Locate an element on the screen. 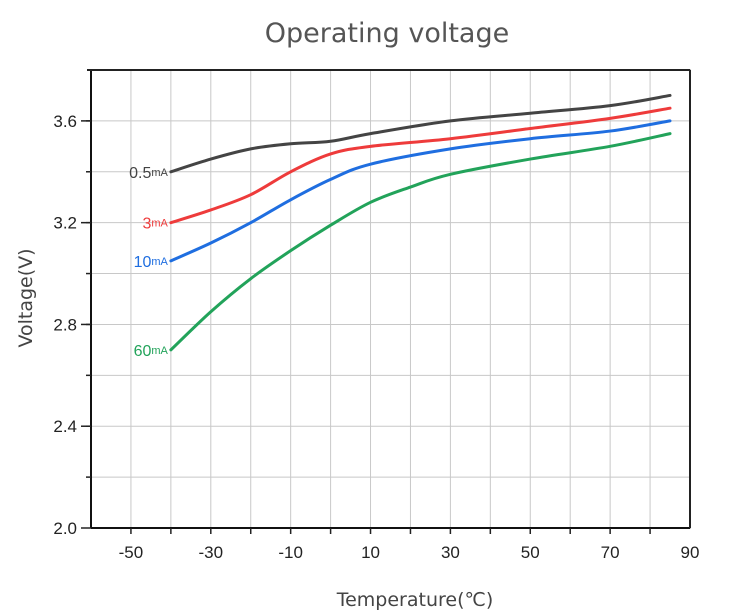 The height and width of the screenshot is (613, 750). series-label-value: 3 is located at coordinates (146, 224).